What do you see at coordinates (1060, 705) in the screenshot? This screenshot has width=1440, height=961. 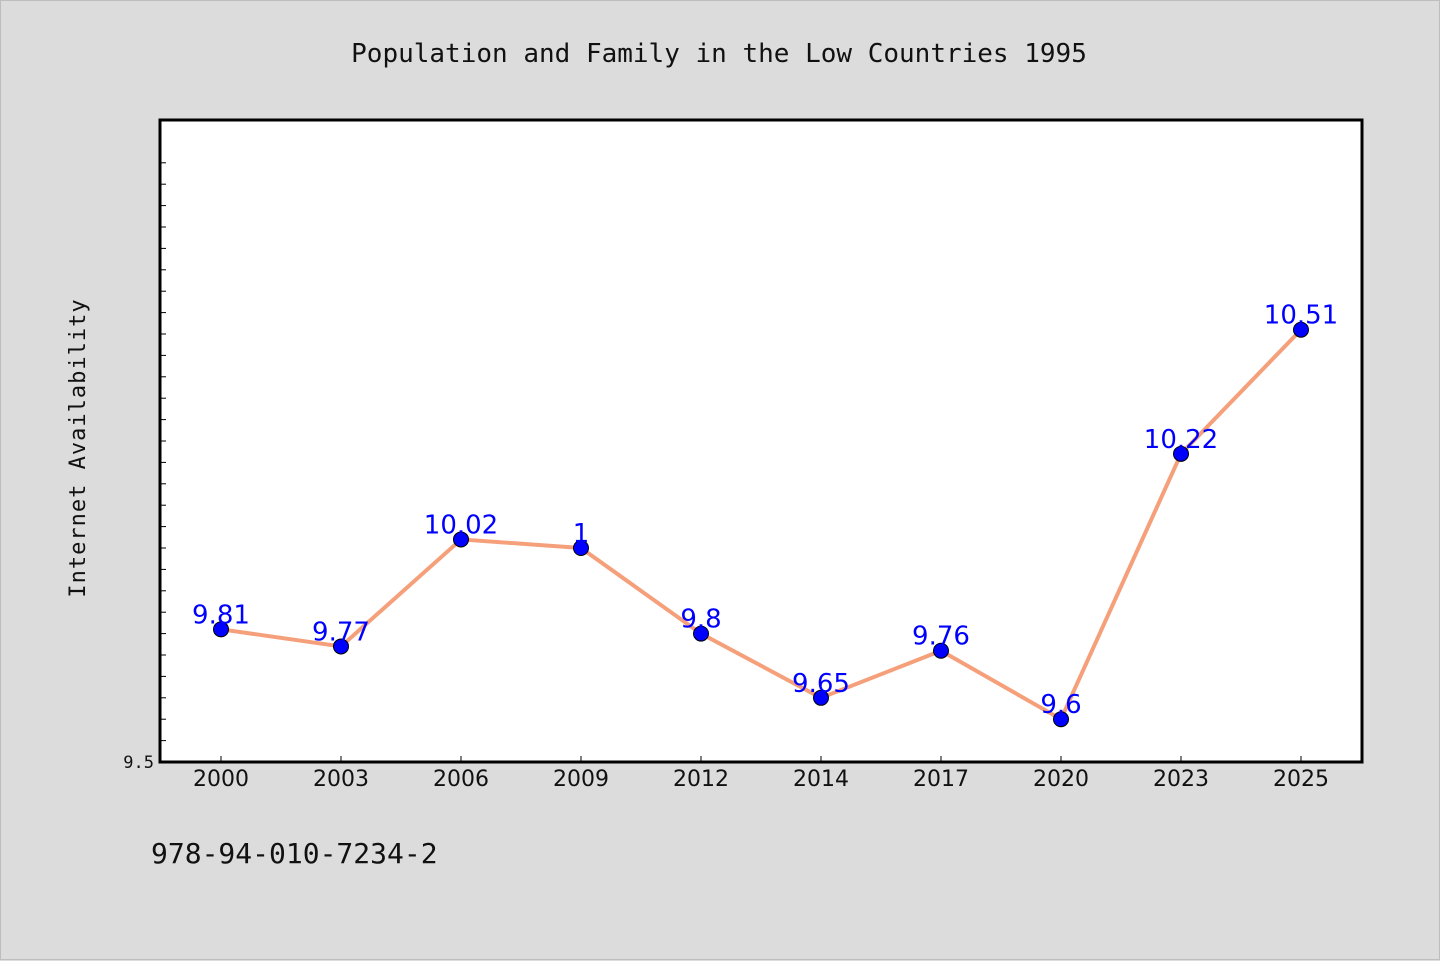 I see `data-label: 9.6` at bounding box center [1060, 705].